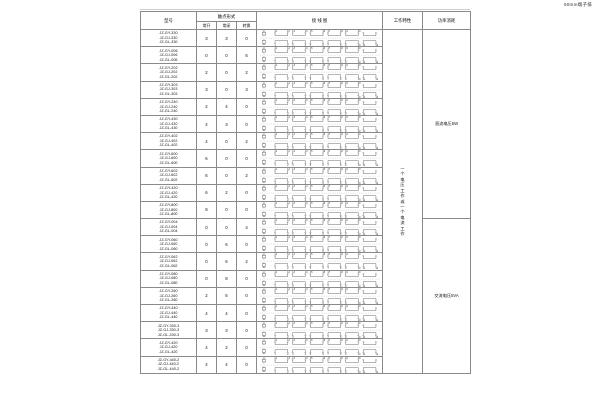 This screenshot has height=400, width=600. What do you see at coordinates (168, 128) in the screenshot?
I see `model-name: JZ-GL-430` at bounding box center [168, 128].